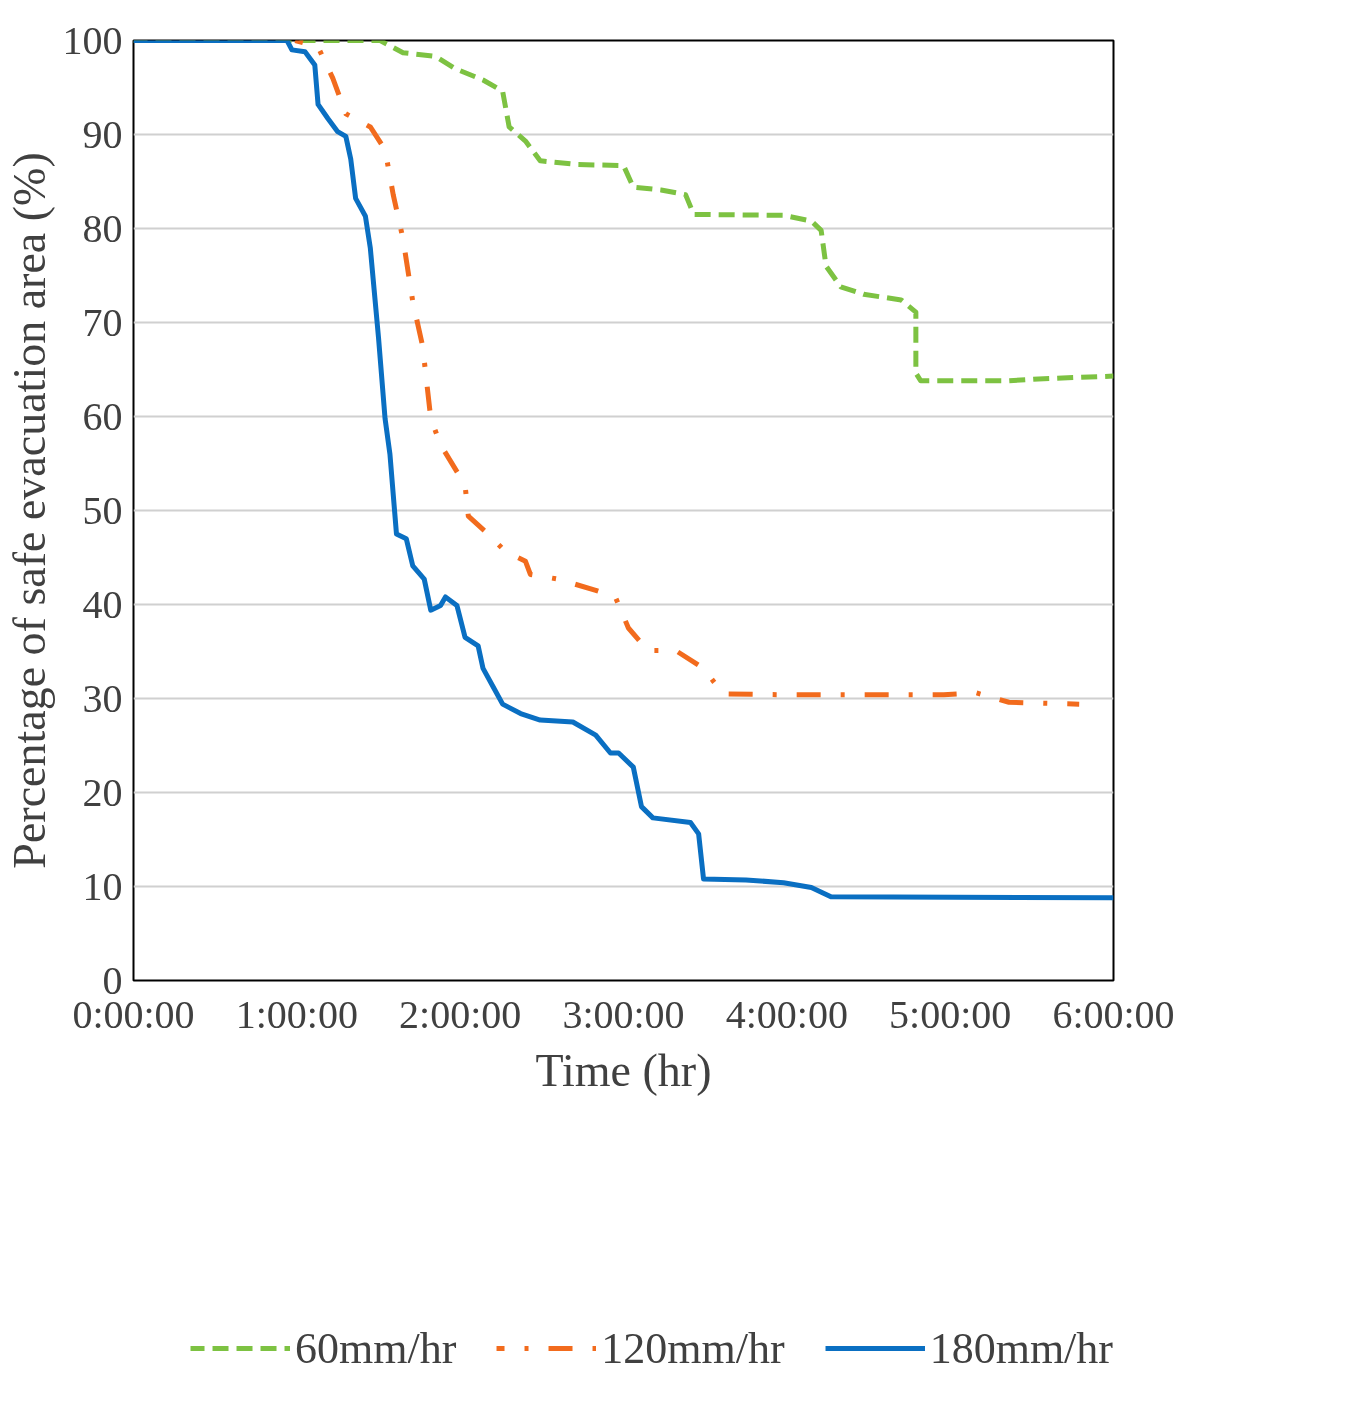  Describe the element at coordinates (950, 1014) in the screenshot. I see `x-tick-label: 5:00:00` at that location.